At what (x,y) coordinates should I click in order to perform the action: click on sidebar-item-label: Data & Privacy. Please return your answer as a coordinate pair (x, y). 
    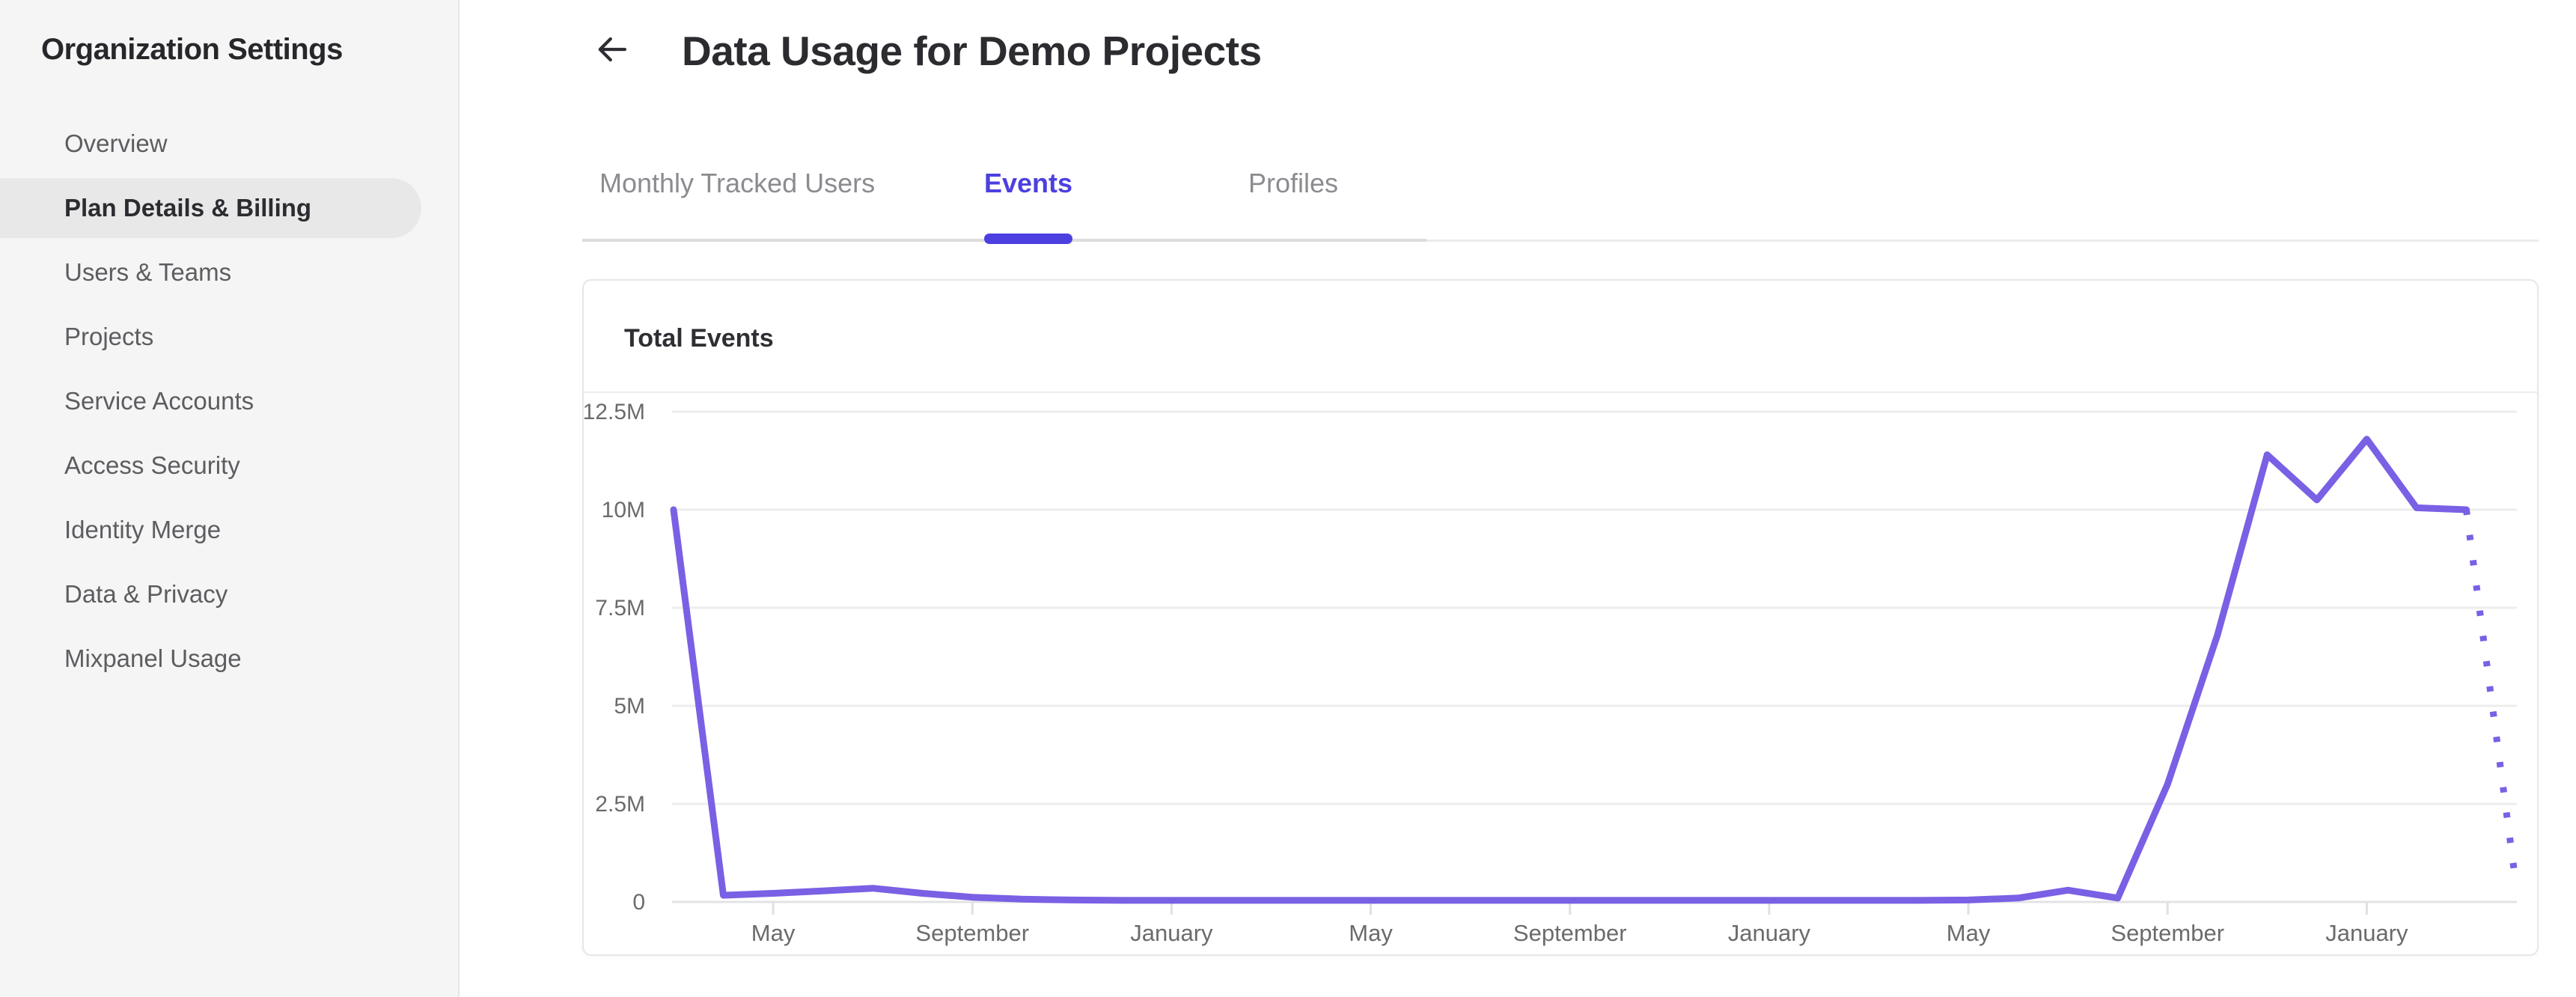
    Looking at the image, I should click on (146, 594).